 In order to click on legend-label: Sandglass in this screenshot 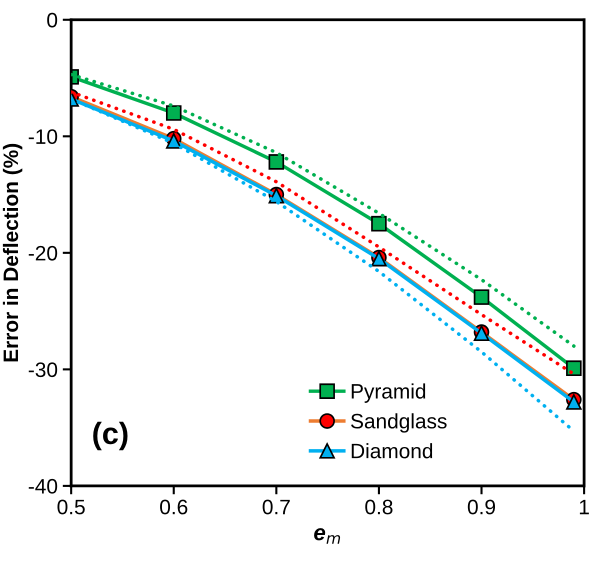, I will do `click(399, 423)`.